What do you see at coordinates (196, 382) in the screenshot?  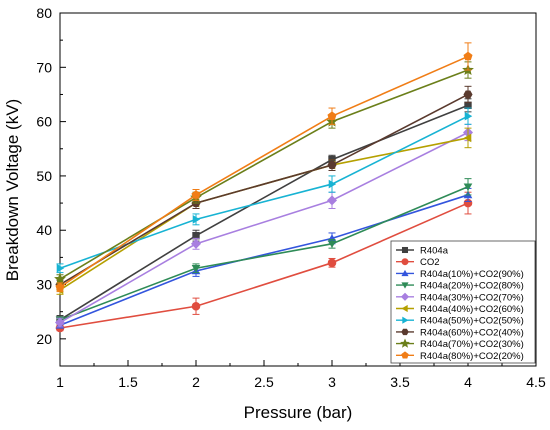 I see `x-tick-label: 2` at bounding box center [196, 382].